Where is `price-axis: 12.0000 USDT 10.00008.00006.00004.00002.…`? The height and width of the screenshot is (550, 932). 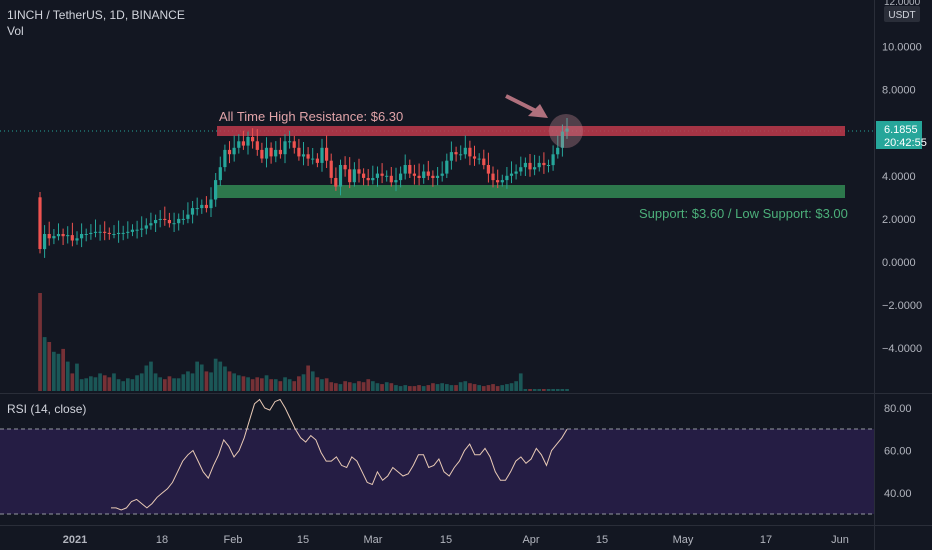 price-axis: 12.0000 USDT 10.00008.00006.00004.00002.… is located at coordinates (902, 177).